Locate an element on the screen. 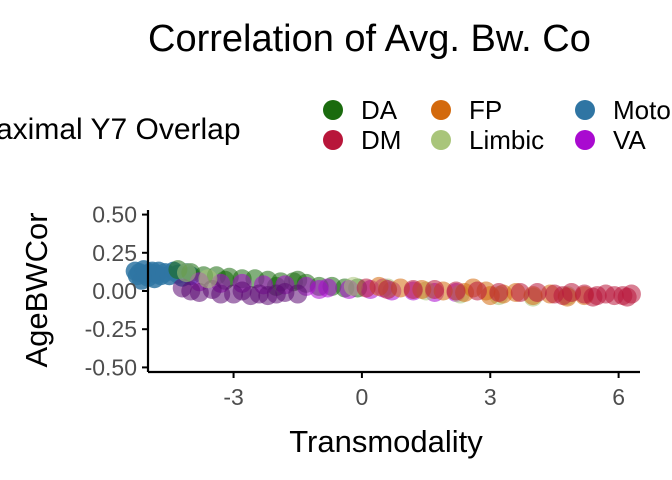 This screenshot has width=672, height=480. y-axis-ticks: 0.50 0.25 0.00 -0.25 -0.50 is located at coordinates (116, 291).